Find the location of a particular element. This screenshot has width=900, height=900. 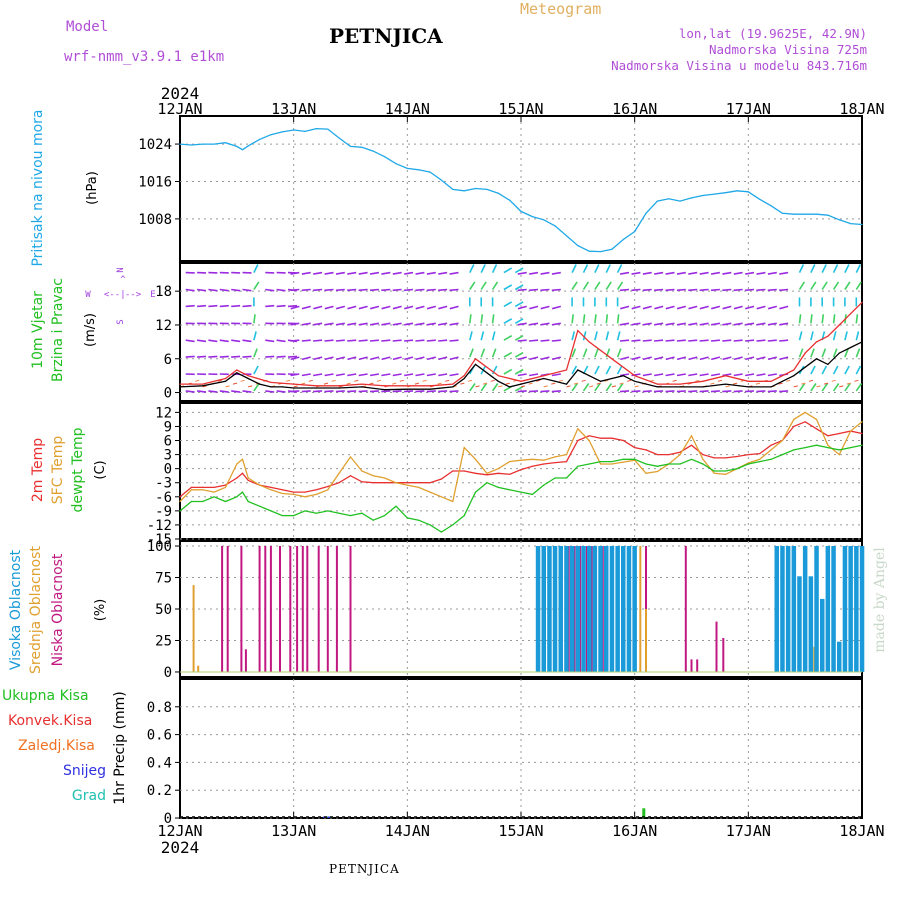

wind-panel-ytick-label: 6 is located at coordinates (168, 360).